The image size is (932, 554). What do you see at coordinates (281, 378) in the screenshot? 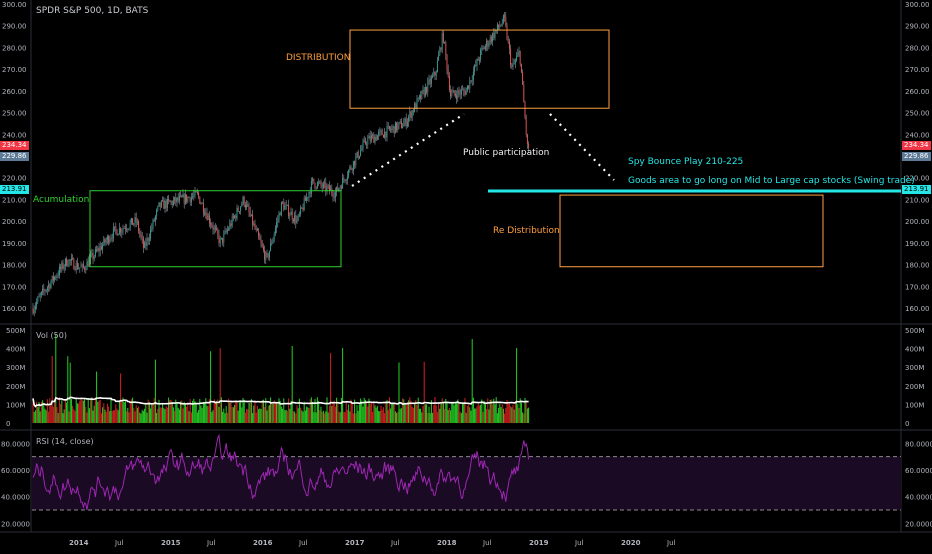
I see `volume-bars` at bounding box center [281, 378].